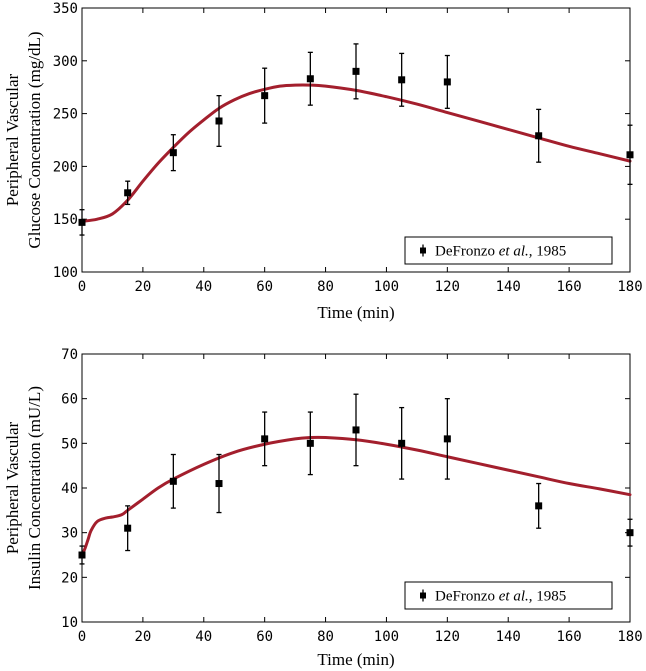 This screenshot has height=671, width=646. What do you see at coordinates (264, 287) in the screenshot?
I see `glucose-xtick-label: 60` at bounding box center [264, 287].